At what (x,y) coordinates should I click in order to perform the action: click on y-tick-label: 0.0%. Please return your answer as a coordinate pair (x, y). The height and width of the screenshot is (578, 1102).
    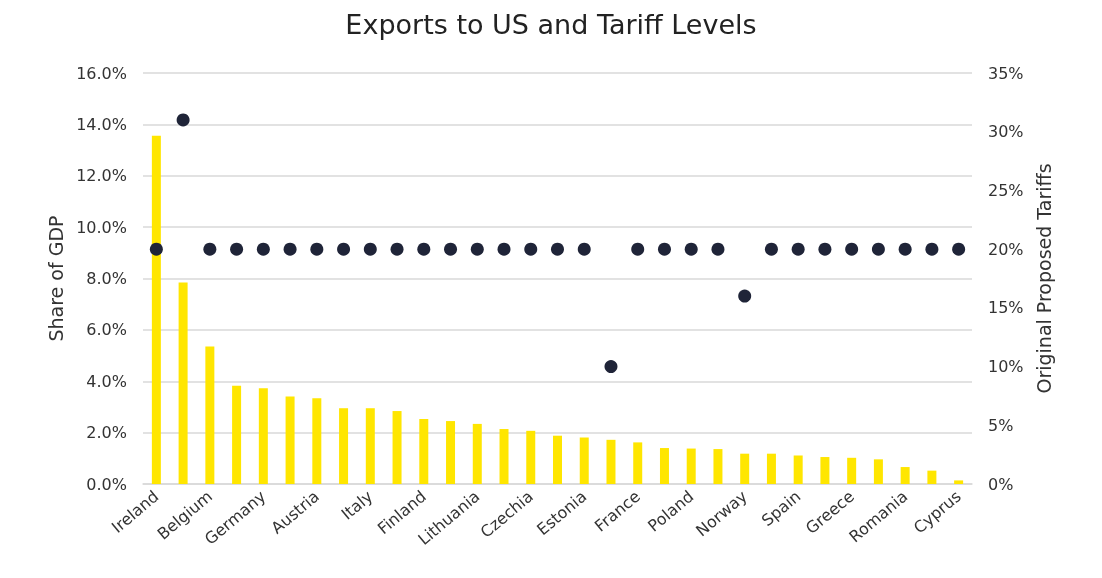
    Looking at the image, I should click on (106, 484).